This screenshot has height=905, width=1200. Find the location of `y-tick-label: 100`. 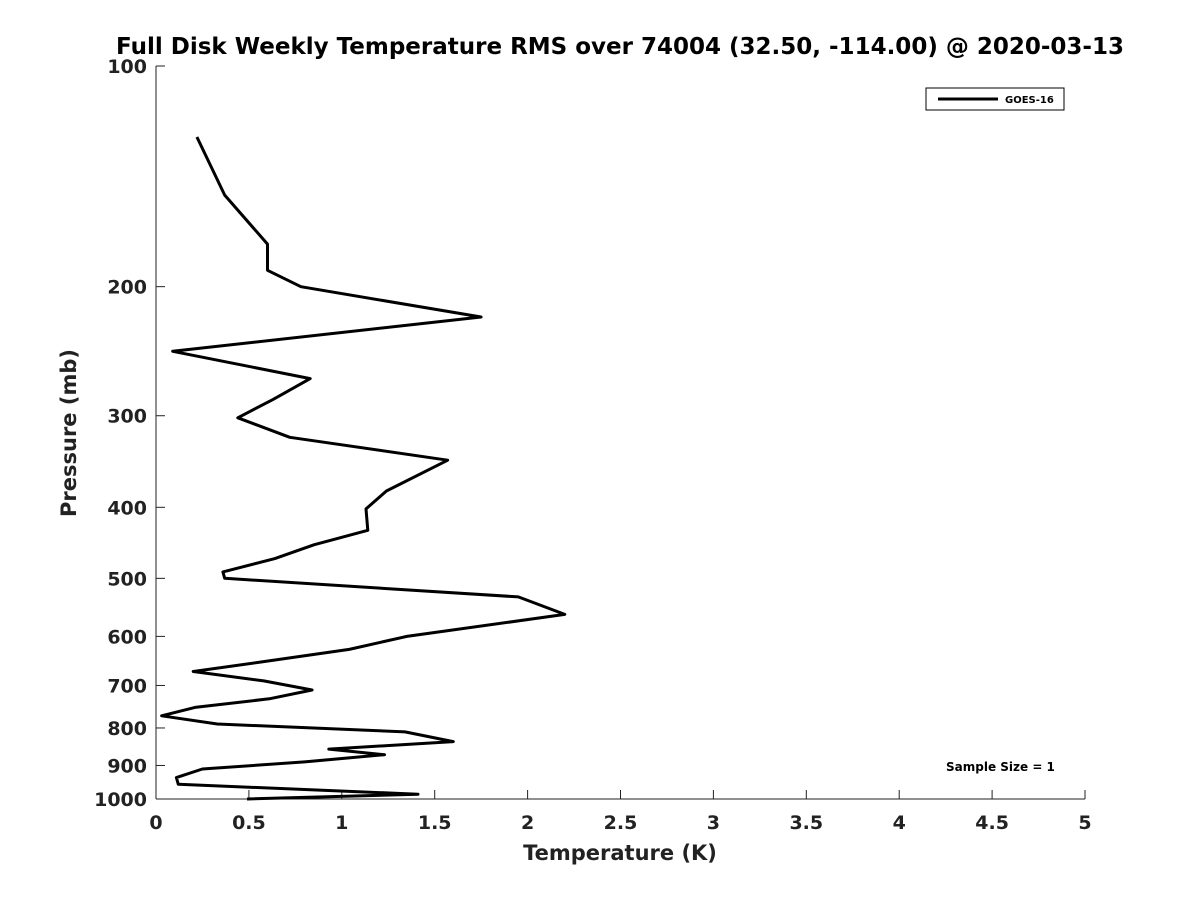

y-tick-label: 100 is located at coordinates (127, 67).